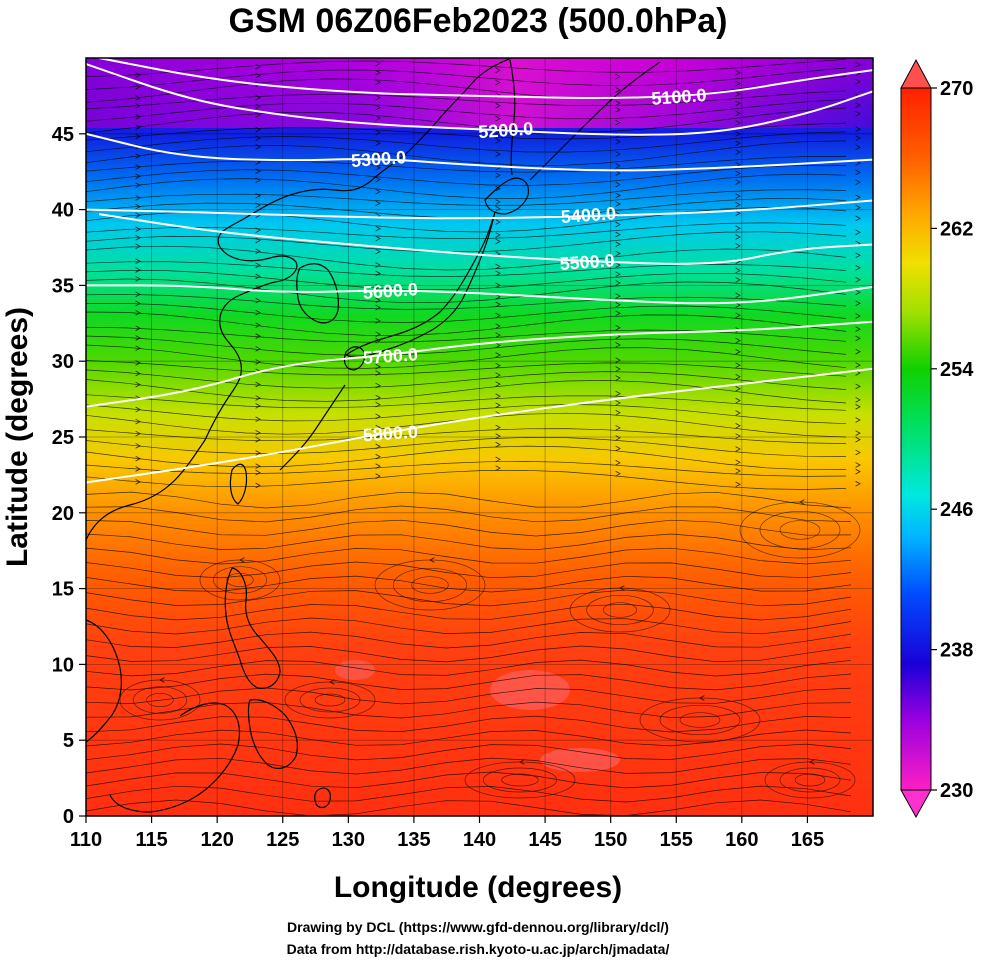 The width and height of the screenshot is (982, 962). What do you see at coordinates (956, 229) in the screenshot?
I see `colorbar-tick-label: 262` at bounding box center [956, 229].